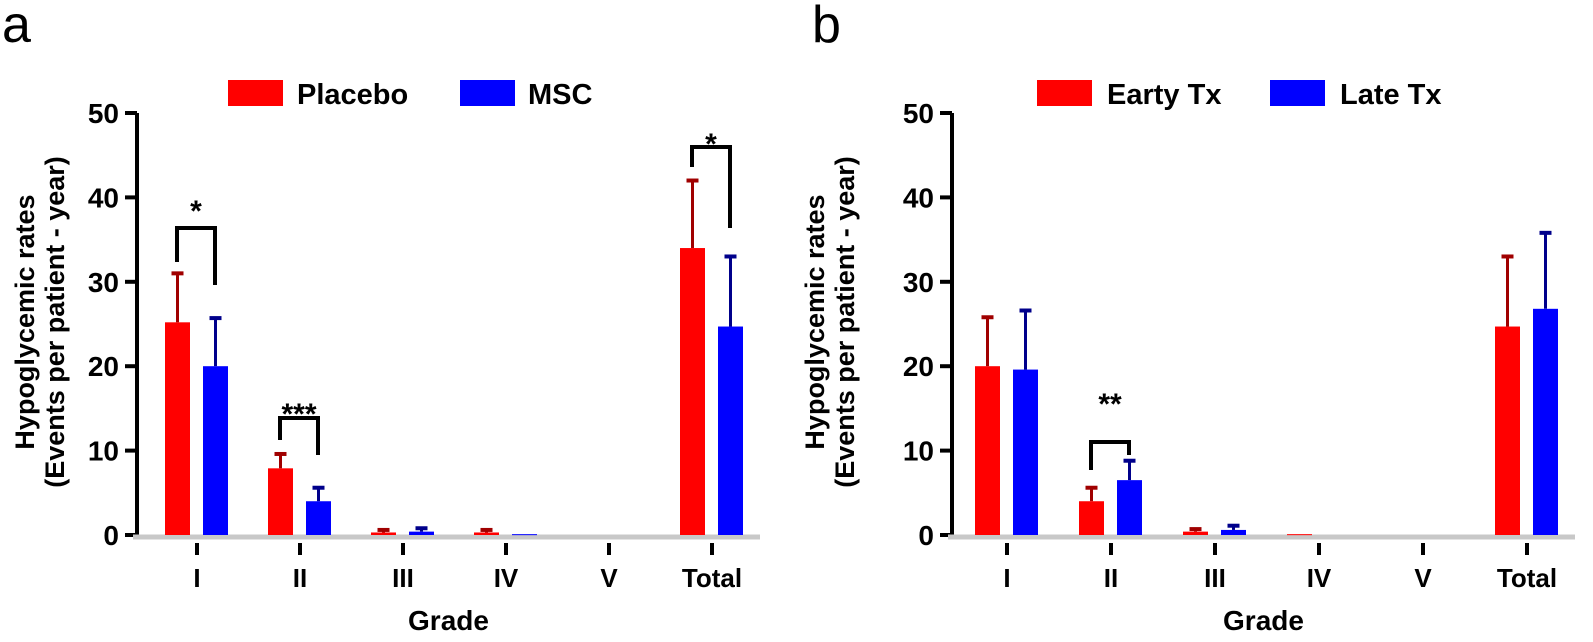 The image size is (1593, 642). I want to click on significance-label: ***, so click(298, 414).